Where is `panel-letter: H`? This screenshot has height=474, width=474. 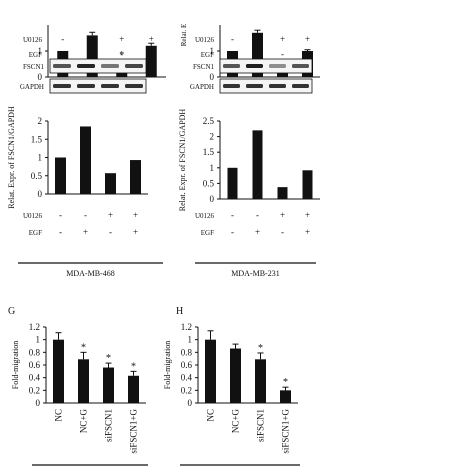 panel-letter: H is located at coordinates (179, 311).